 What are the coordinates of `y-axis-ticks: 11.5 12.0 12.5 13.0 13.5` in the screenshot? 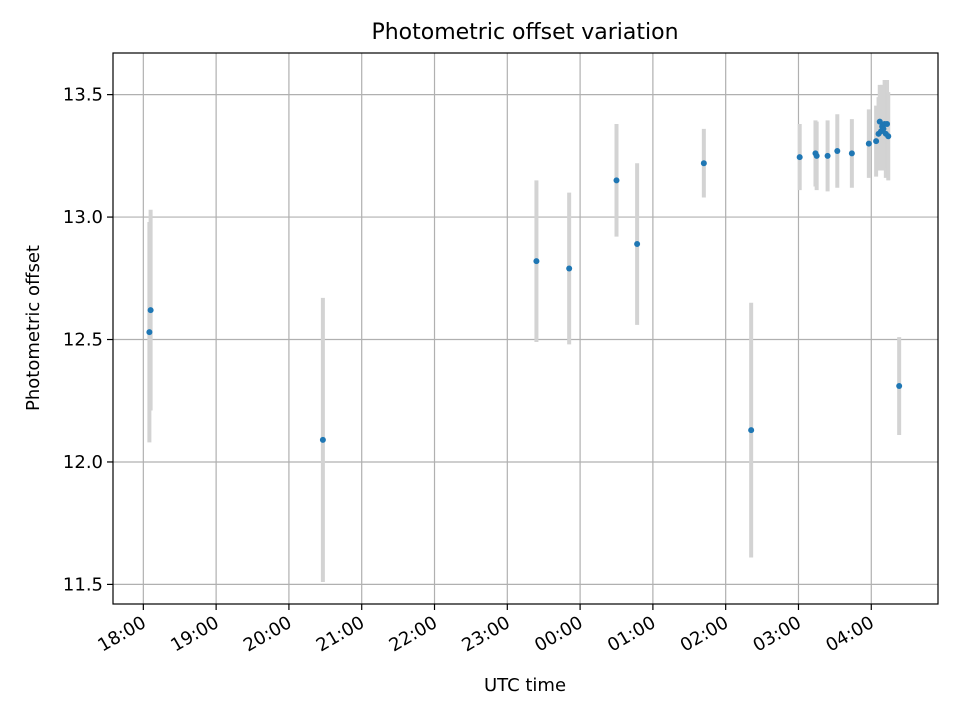 It's located at (88, 340).